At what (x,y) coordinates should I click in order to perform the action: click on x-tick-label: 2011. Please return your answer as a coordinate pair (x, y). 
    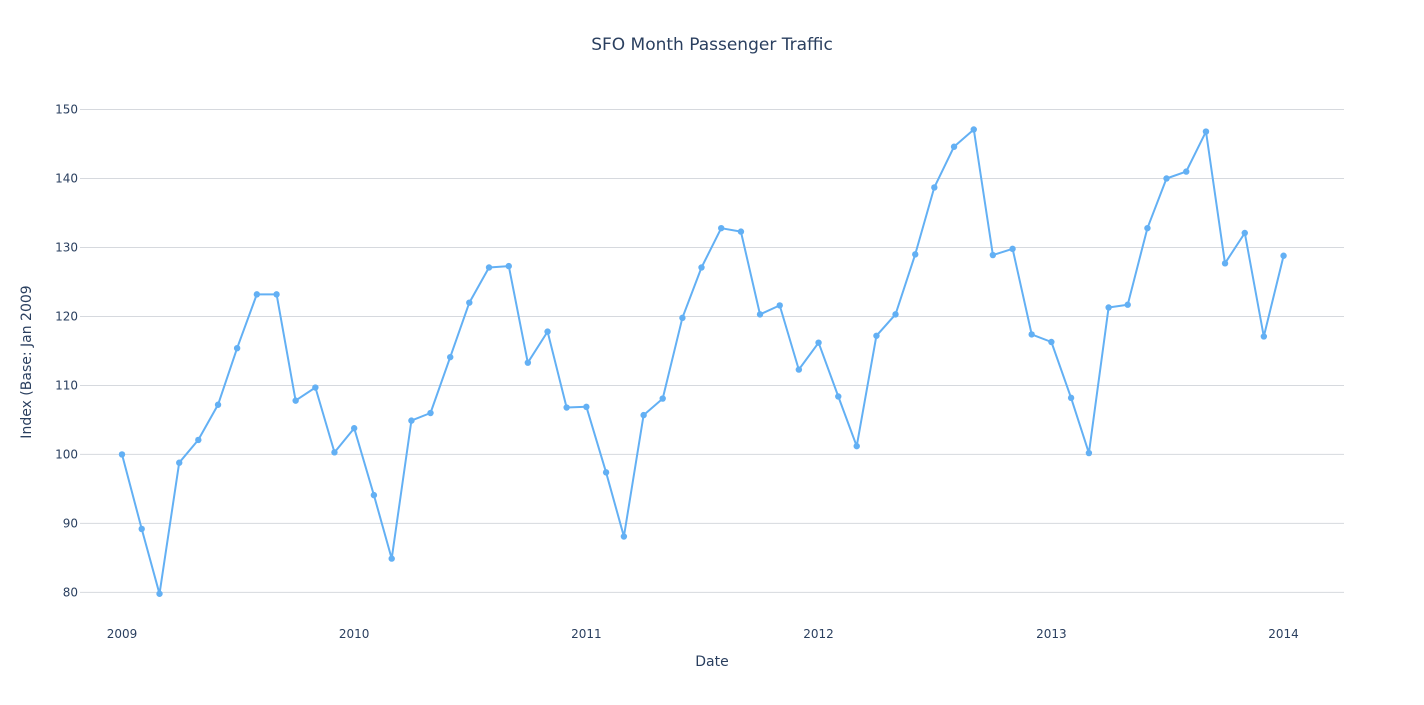
    Looking at the image, I should click on (586, 634).